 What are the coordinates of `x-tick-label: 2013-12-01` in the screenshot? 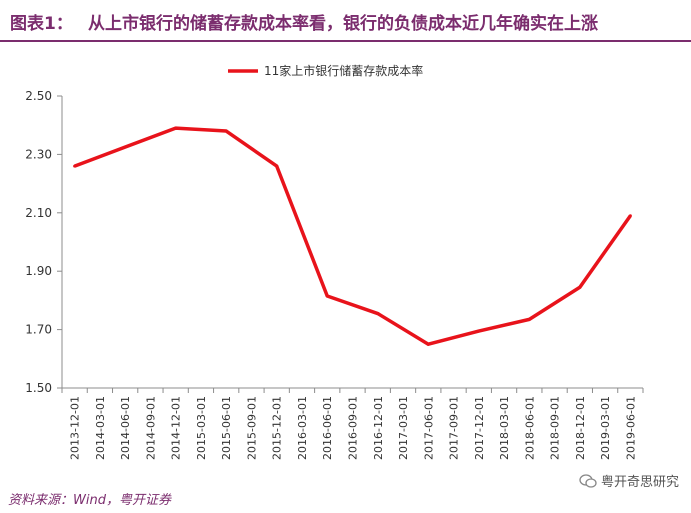 It's located at (75, 428).